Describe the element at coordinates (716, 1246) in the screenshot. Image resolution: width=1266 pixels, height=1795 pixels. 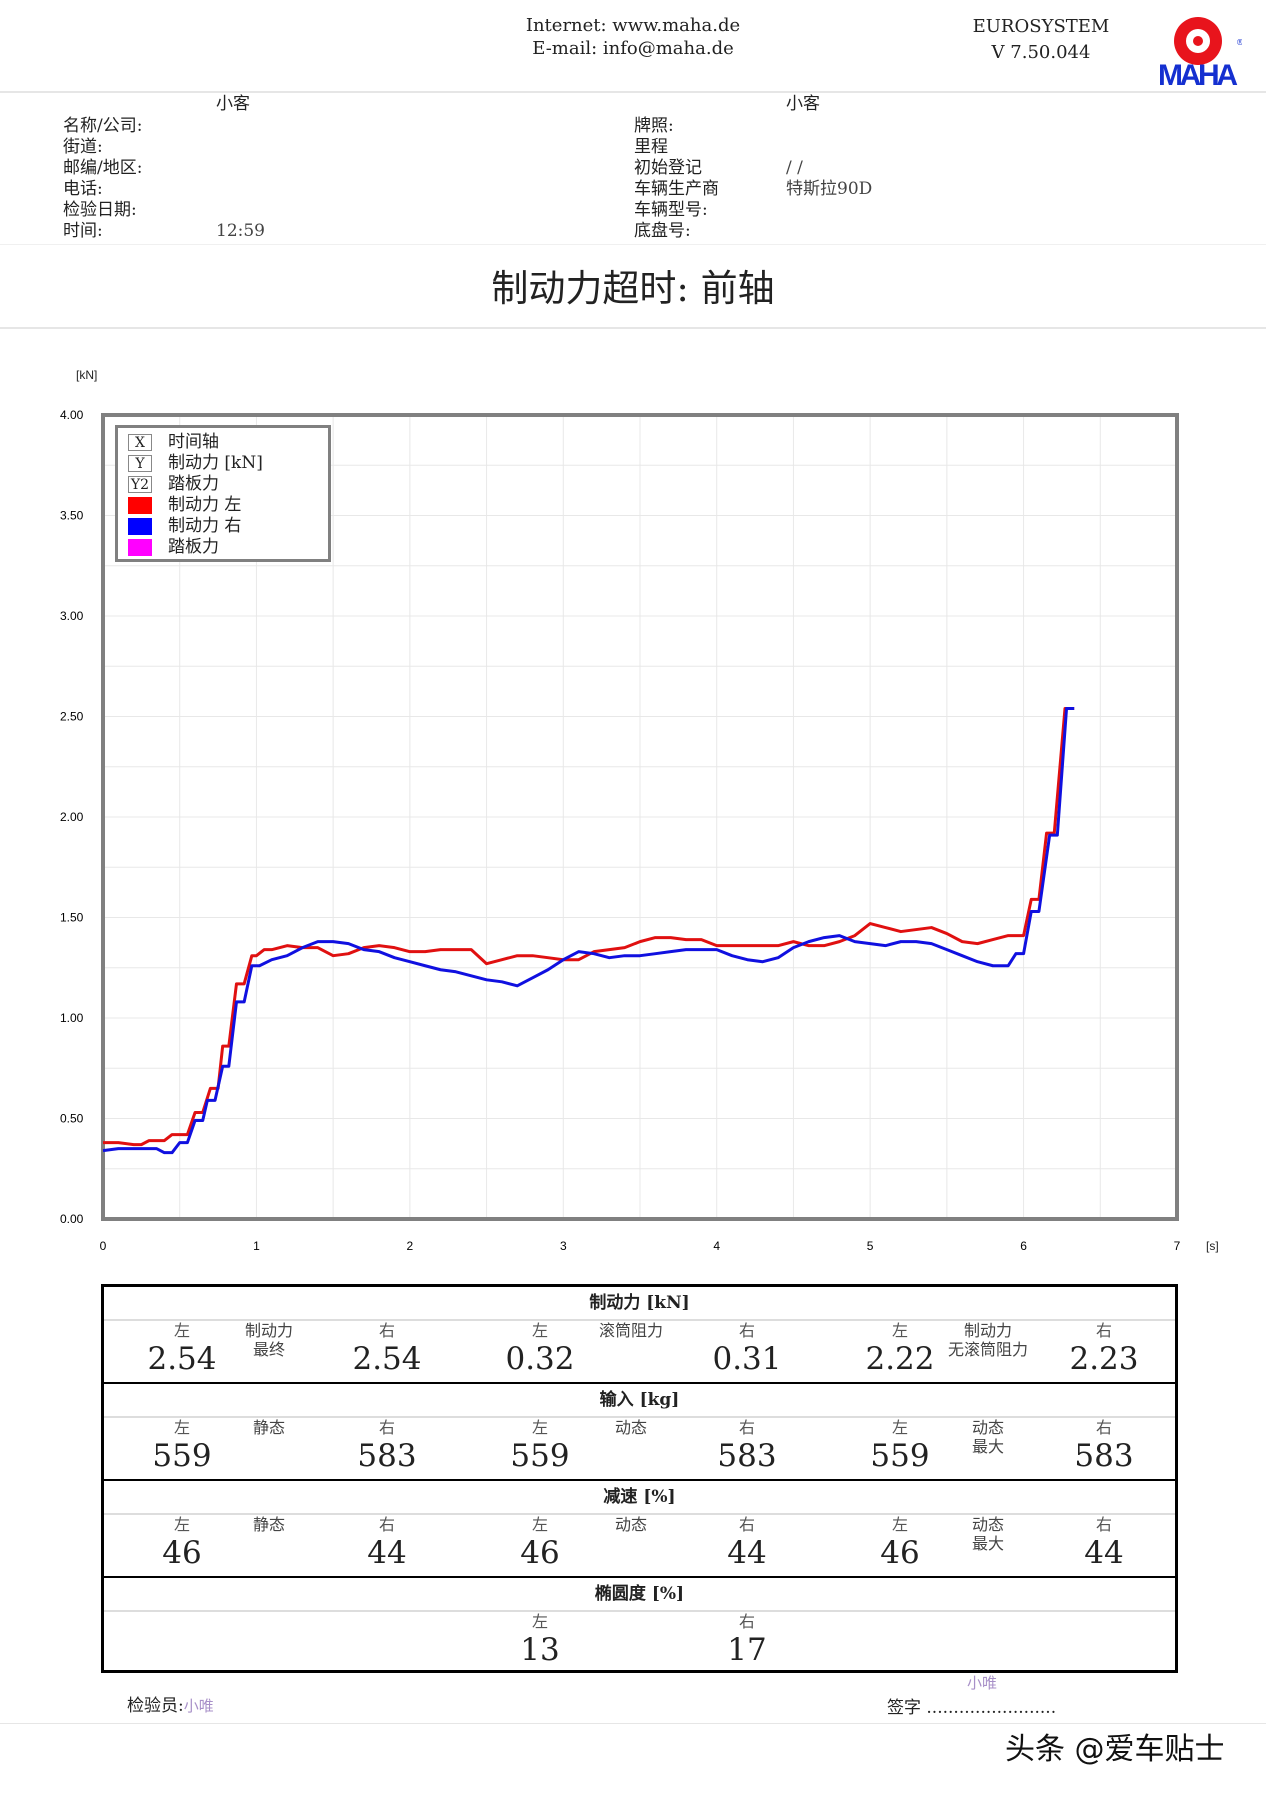
I see `x-tick-label: 4` at that location.